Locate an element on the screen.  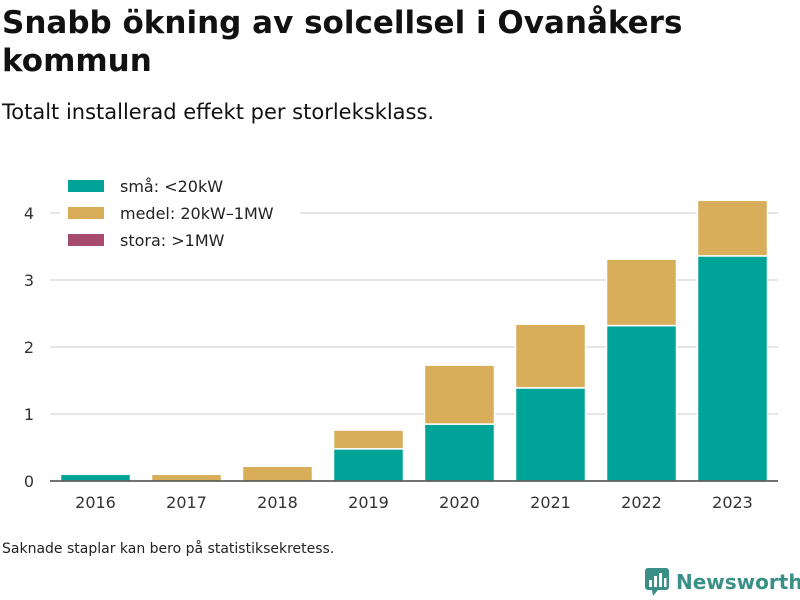
brand: Newsworthy is located at coordinates (722, 582).